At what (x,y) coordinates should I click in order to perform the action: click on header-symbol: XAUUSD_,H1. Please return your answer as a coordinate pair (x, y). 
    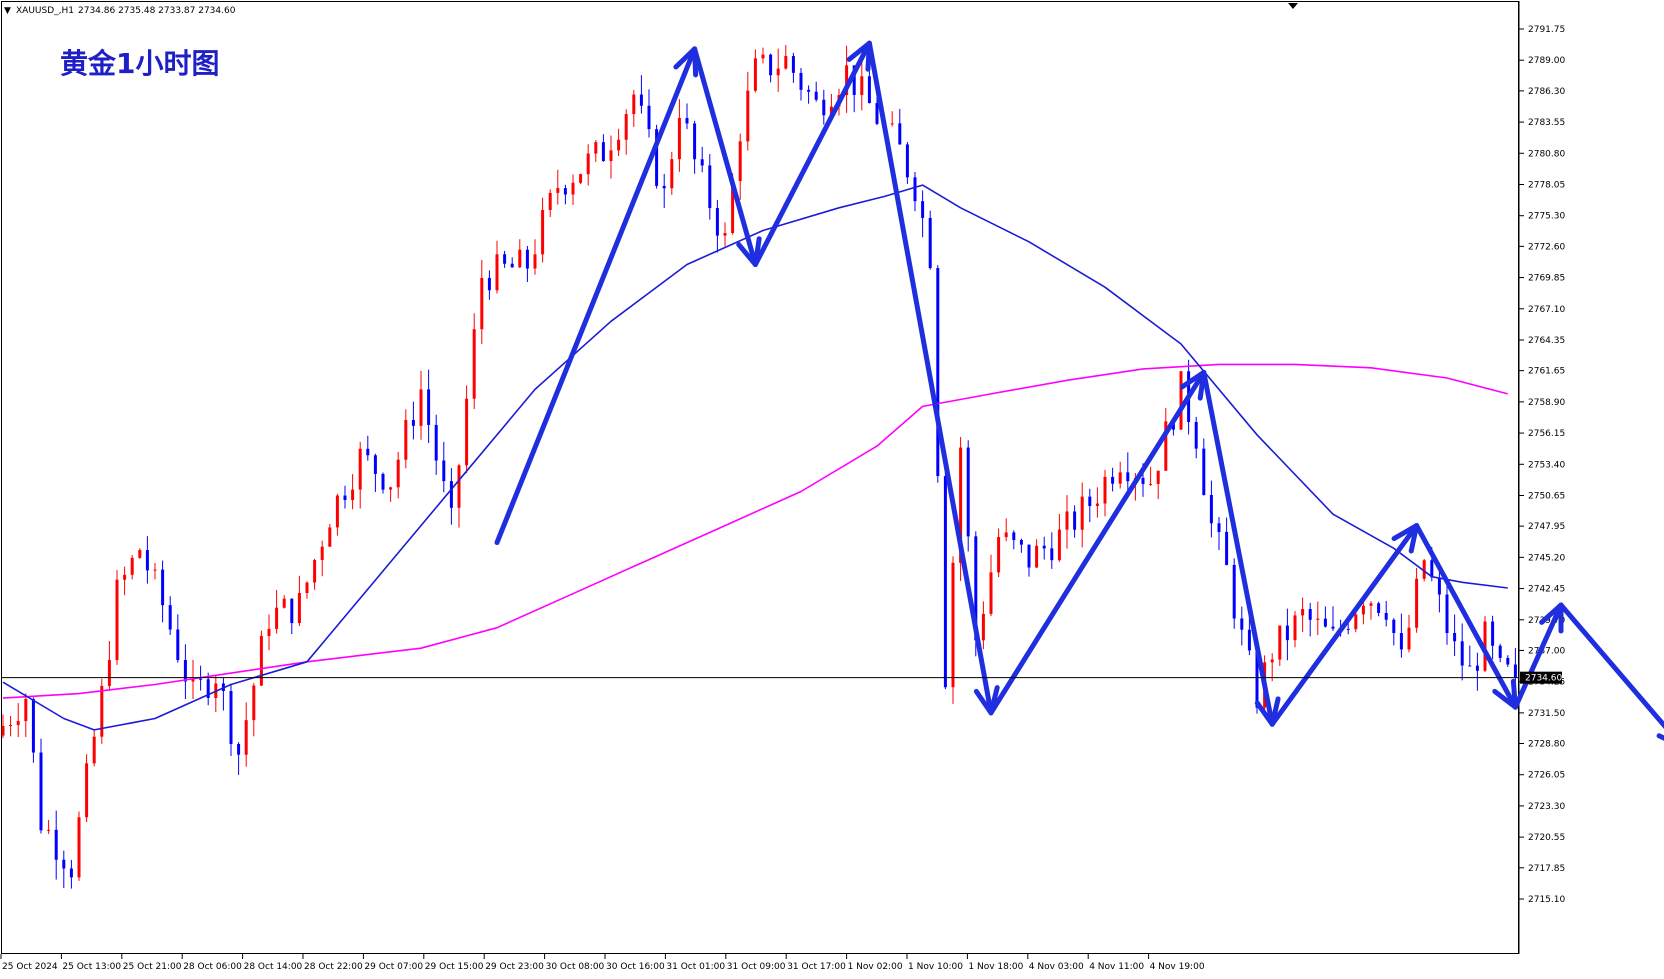
    Looking at the image, I should click on (45, 11).